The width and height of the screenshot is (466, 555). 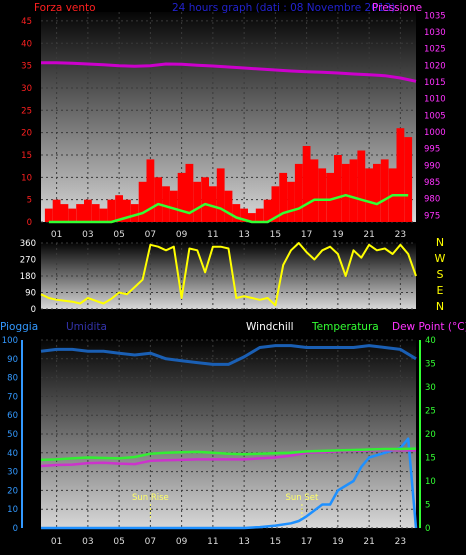 What do you see at coordinates (427, 529) in the screenshot?
I see `y-right-tick-label: 0` at bounding box center [427, 529].